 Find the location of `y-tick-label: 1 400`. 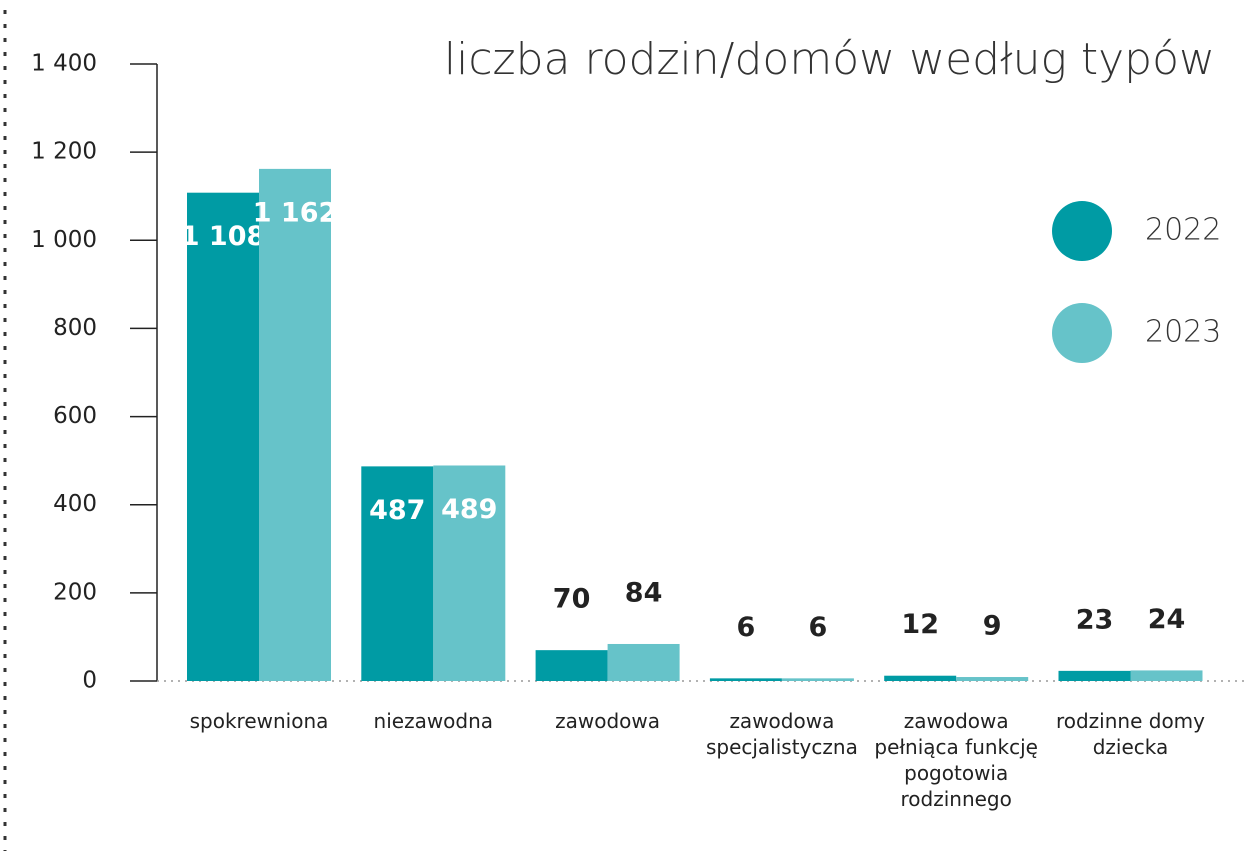

y-tick-label: 1 400 is located at coordinates (64, 64).